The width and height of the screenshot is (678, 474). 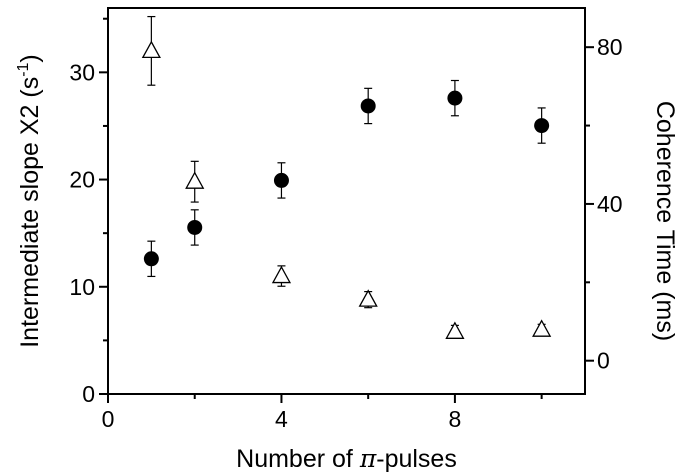 What do you see at coordinates (603, 361) in the screenshot?
I see `y-right-tick-label: 0` at bounding box center [603, 361].